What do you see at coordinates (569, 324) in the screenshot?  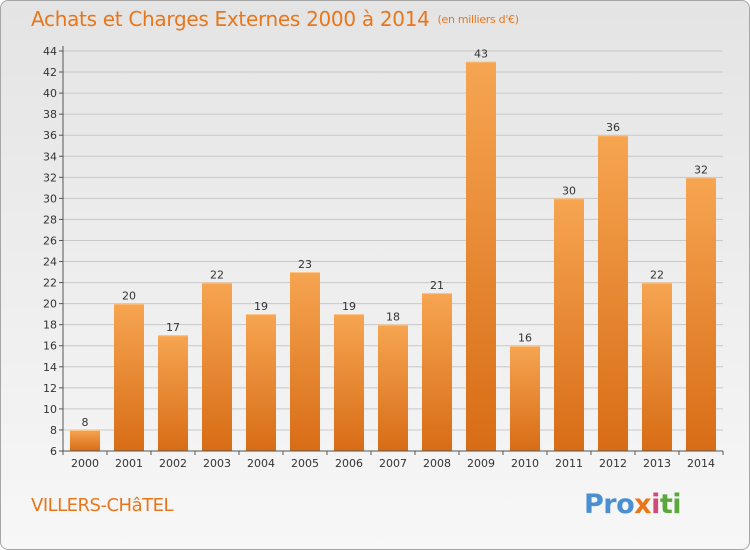 I see `bar-2011` at bounding box center [569, 324].